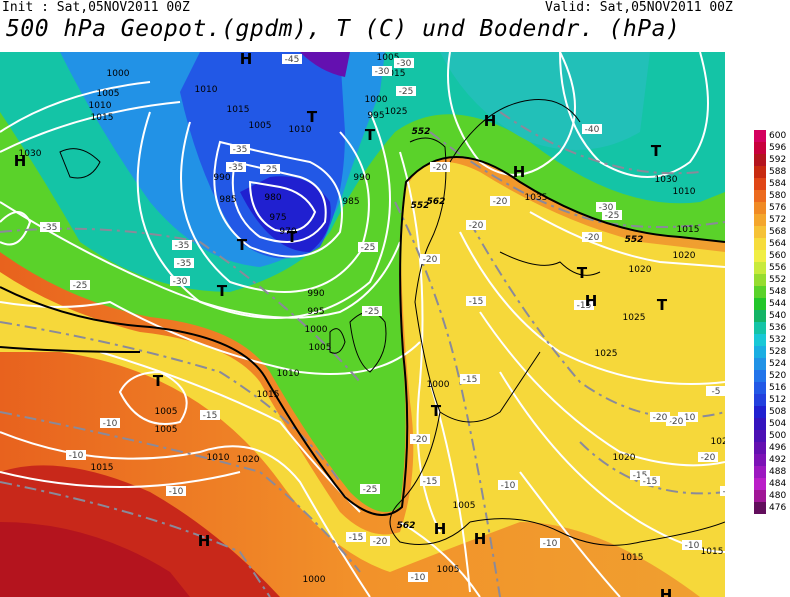 This screenshot has height=597, width=790. Describe the element at coordinates (639, 7) in the screenshot. I see `valid-time: Valid: Sat,05NOV2011 00Z` at that location.